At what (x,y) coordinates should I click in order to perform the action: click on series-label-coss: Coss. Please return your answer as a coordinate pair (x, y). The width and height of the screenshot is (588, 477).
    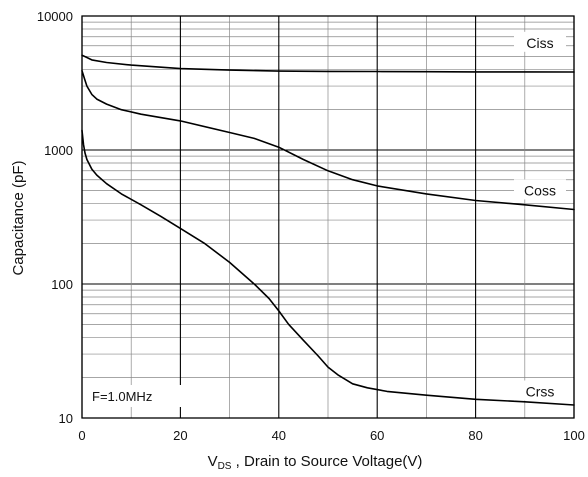
    Looking at the image, I should click on (540, 191).